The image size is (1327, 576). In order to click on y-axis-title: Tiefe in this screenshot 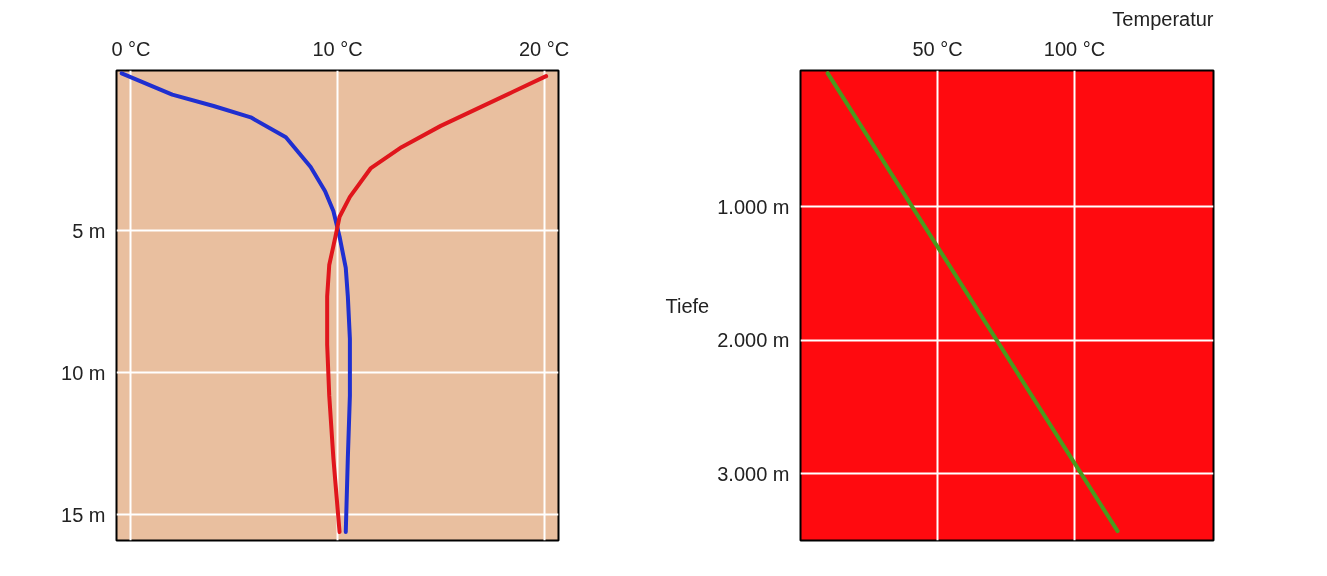, I will do `click(687, 305)`.